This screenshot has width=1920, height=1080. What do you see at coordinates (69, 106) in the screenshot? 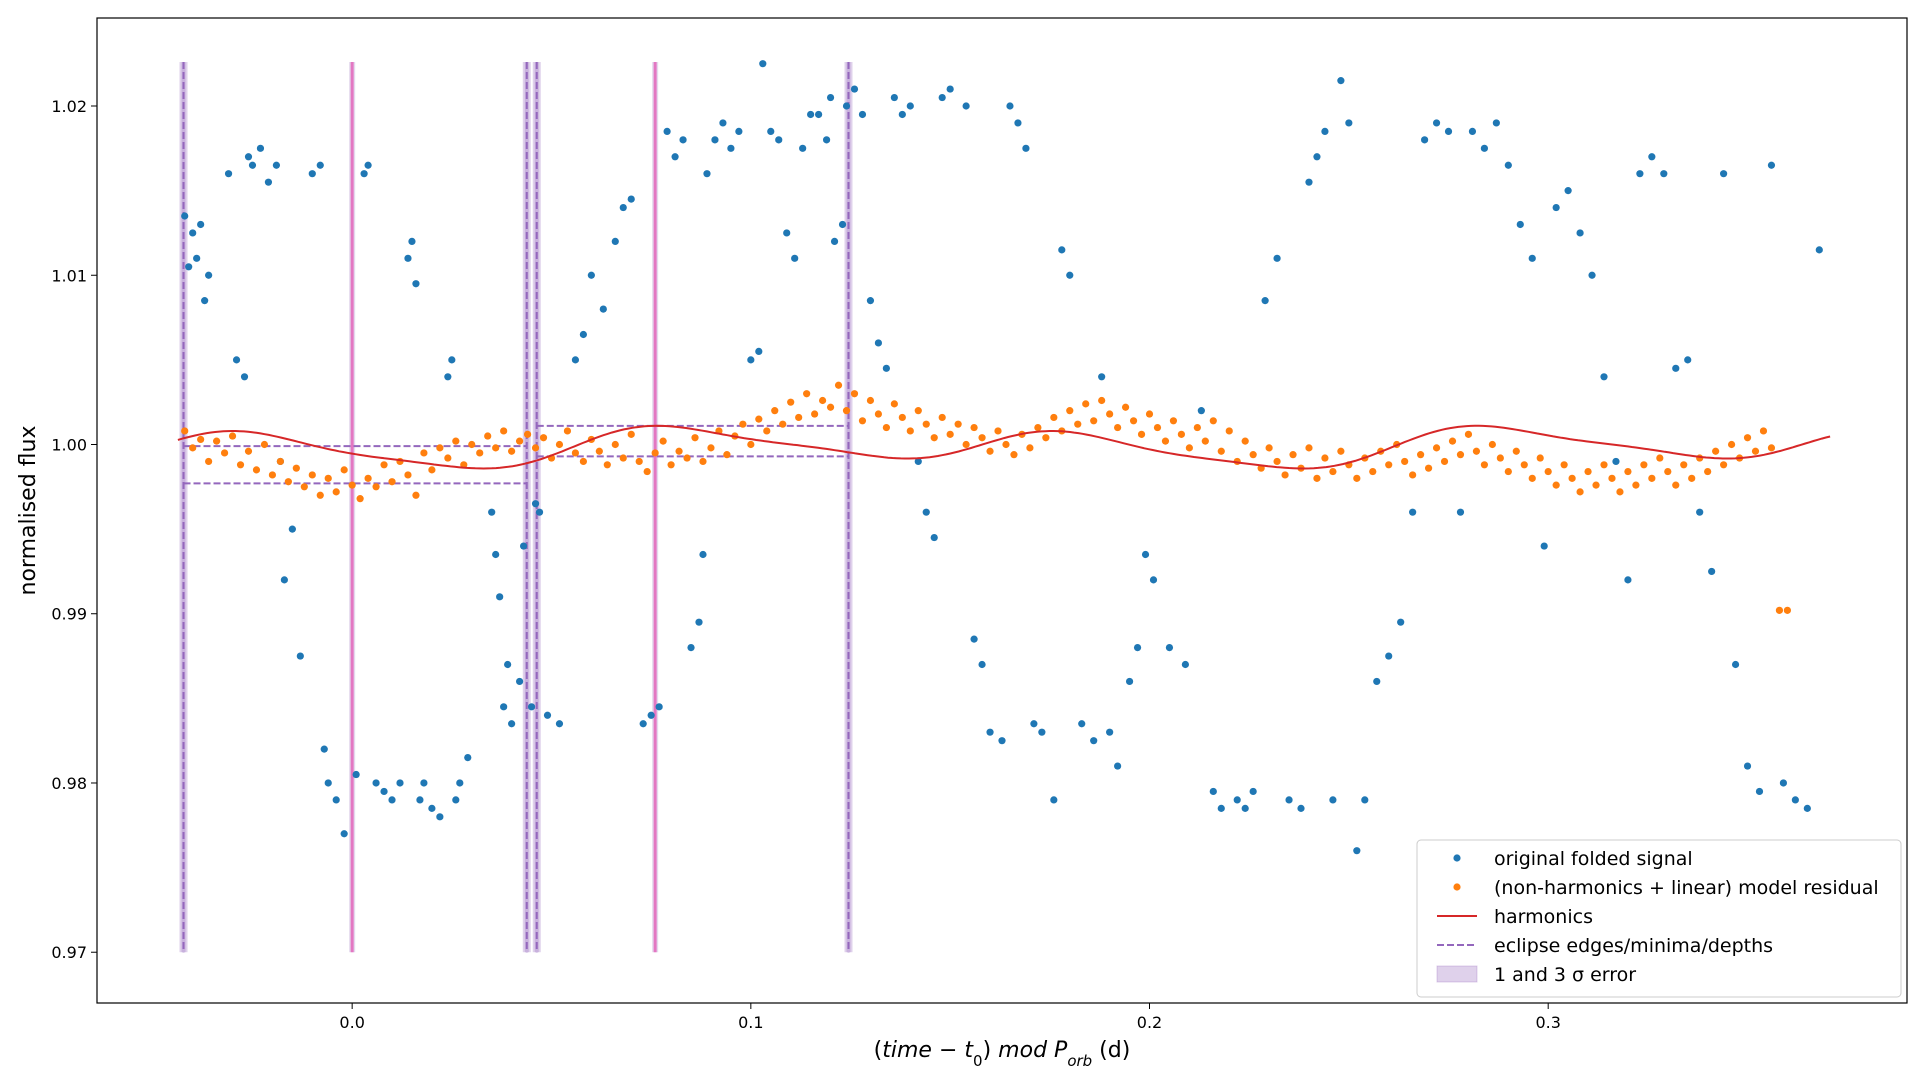
I see `y-tick-label: 1.02` at bounding box center [69, 106].